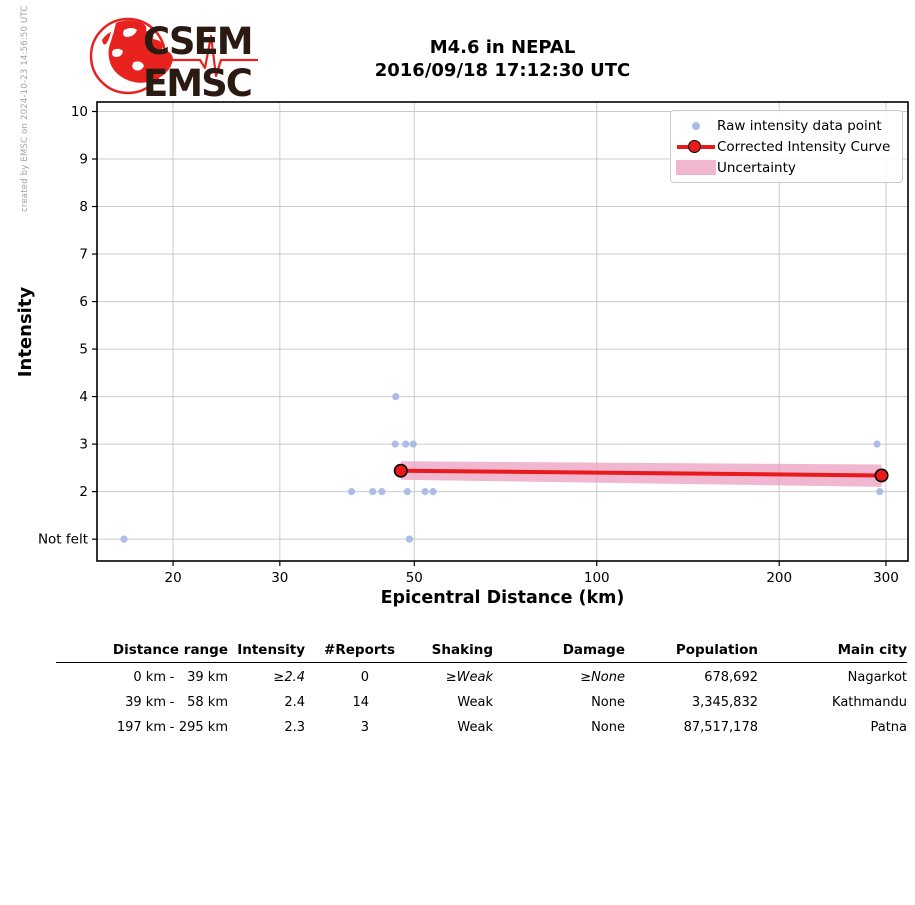 This screenshot has height=905, width=915. Describe the element at coordinates (289, 677) in the screenshot. I see `cell-intensity: ≥2.4` at that location.